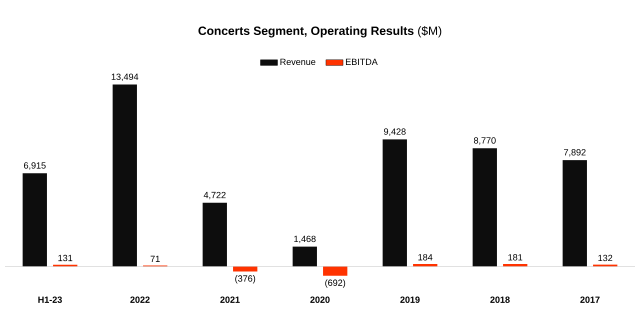 Image resolution: width=640 pixels, height=325 pixels. What do you see at coordinates (65, 258) in the screenshot?
I see `data-label: 131` at bounding box center [65, 258].